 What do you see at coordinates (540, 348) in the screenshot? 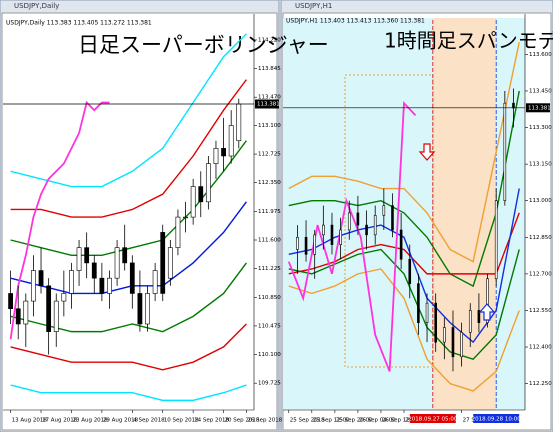
I see `y-tick-label: 112.400` at bounding box center [540, 348].